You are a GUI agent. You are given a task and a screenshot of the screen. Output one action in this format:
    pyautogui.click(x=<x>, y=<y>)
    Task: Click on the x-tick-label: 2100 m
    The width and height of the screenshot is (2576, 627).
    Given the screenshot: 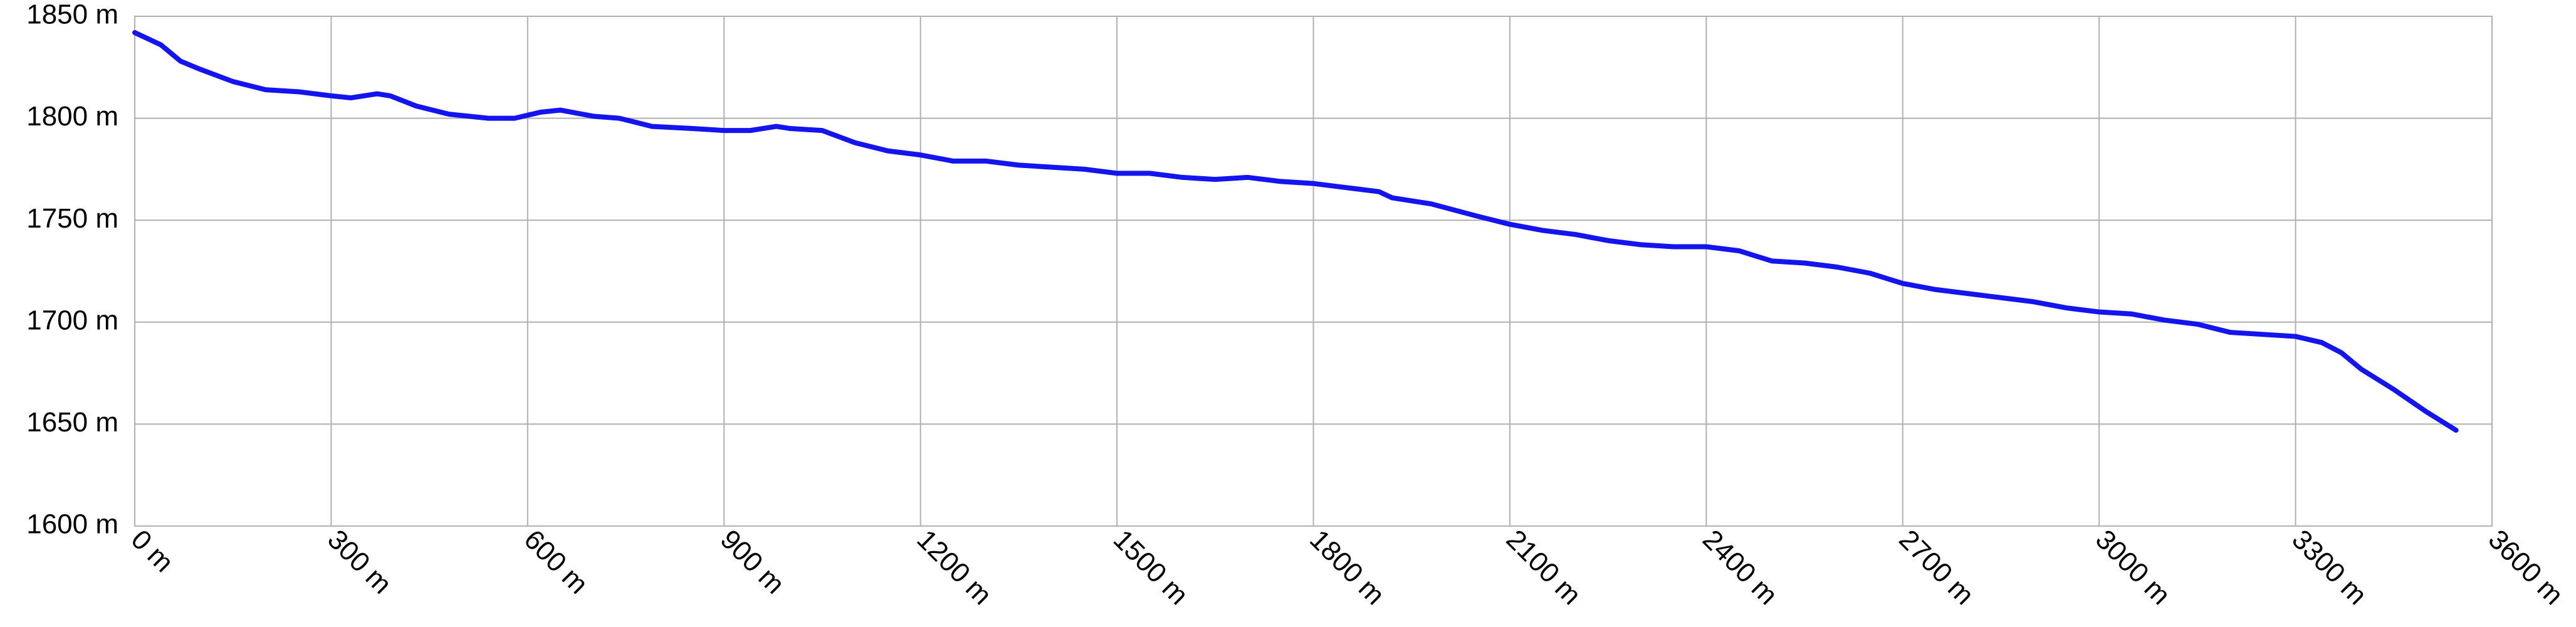 What is the action you would take?
    pyautogui.click(x=1543, y=567)
    